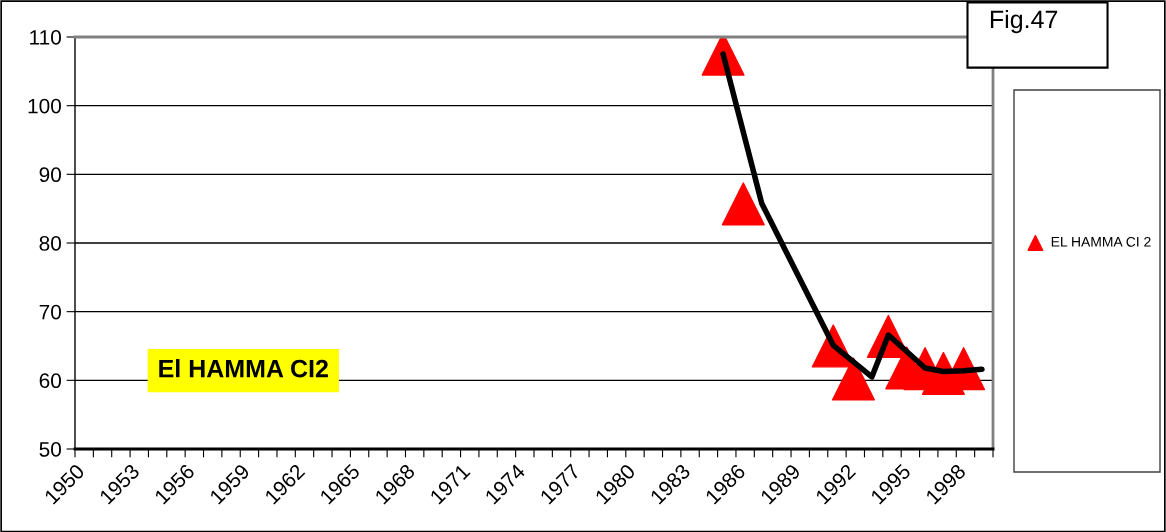 The height and width of the screenshot is (532, 1166). I want to click on y-tick-label: 80, so click(50, 243).